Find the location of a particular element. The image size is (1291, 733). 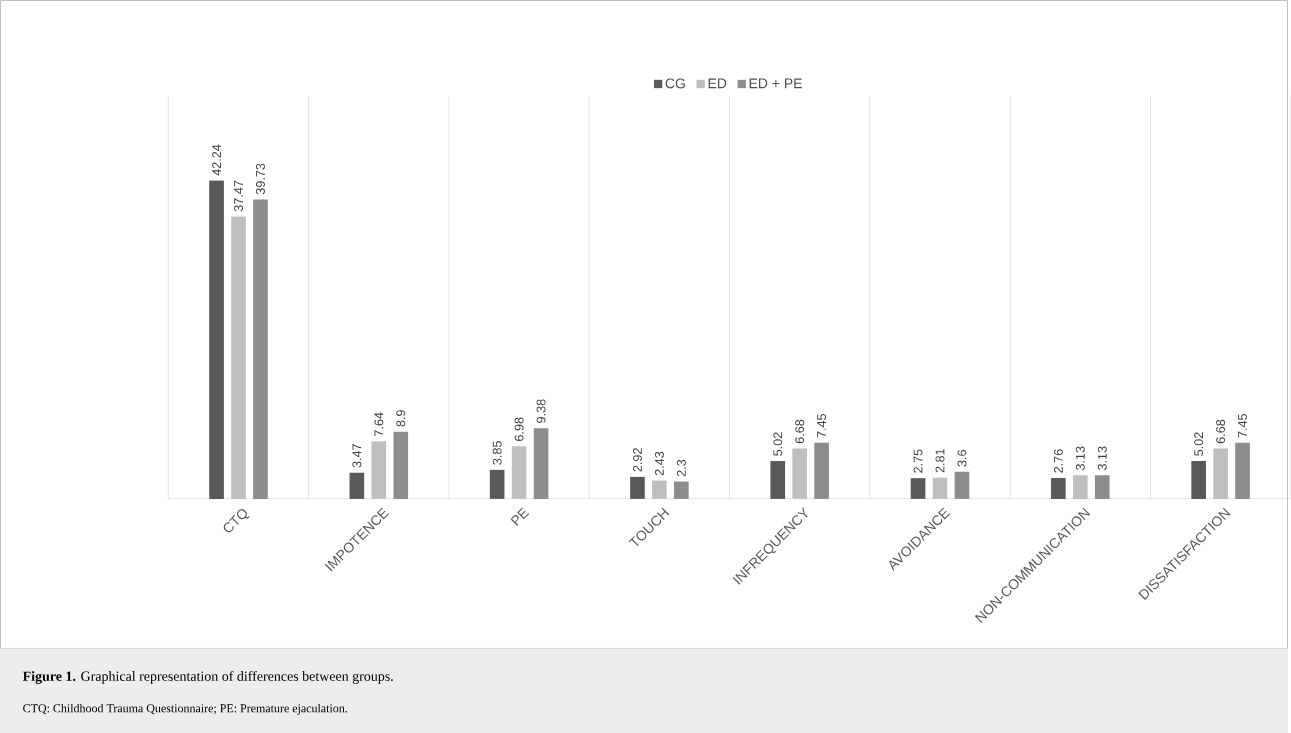

data-label: 3.6 is located at coordinates (962, 458).